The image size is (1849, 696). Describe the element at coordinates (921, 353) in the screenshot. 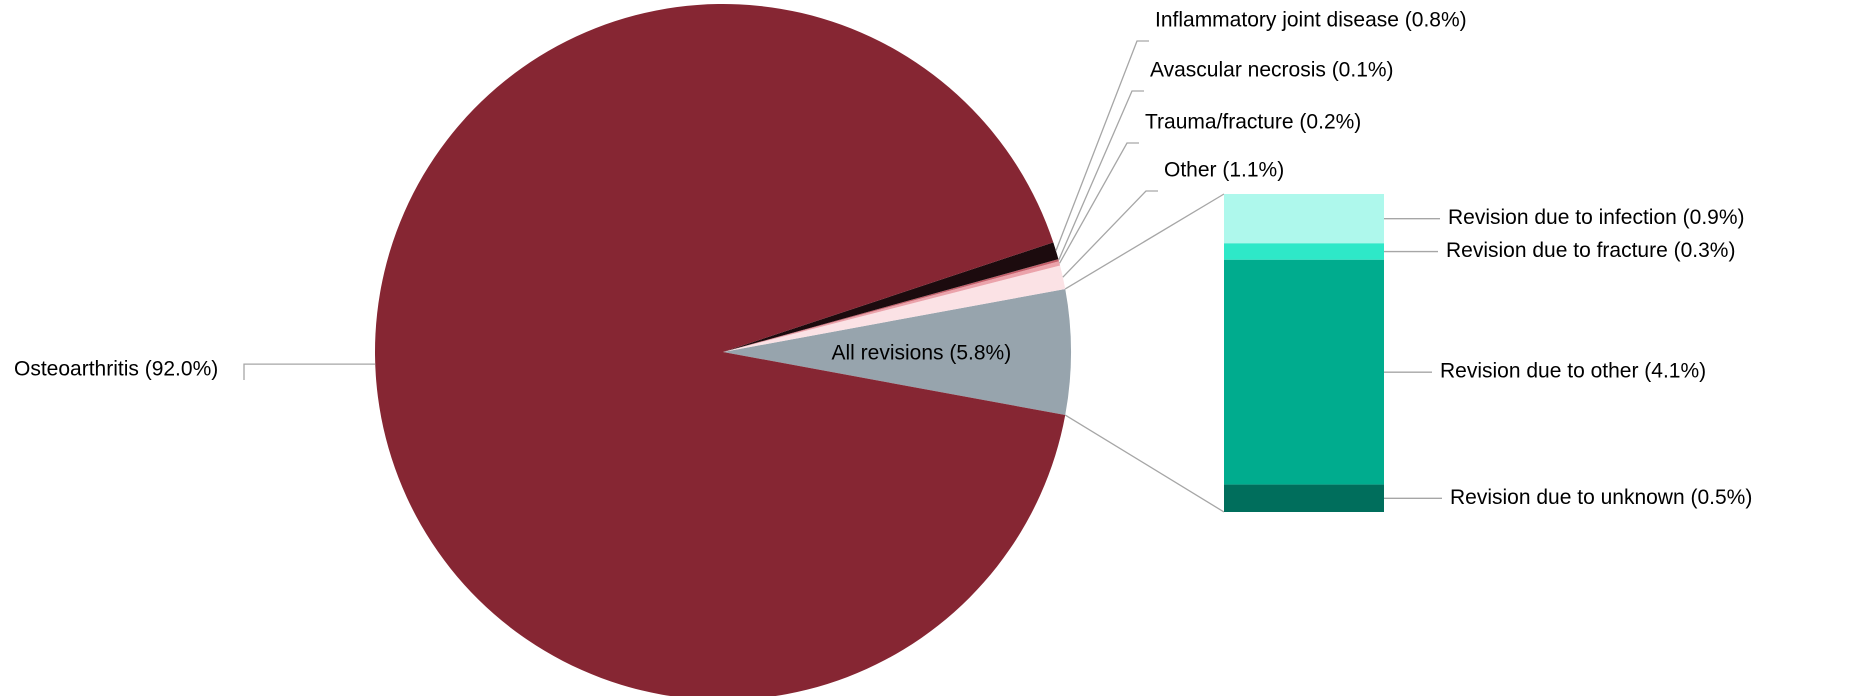

I see `slice-label: All revisions (5.8%)` at that location.